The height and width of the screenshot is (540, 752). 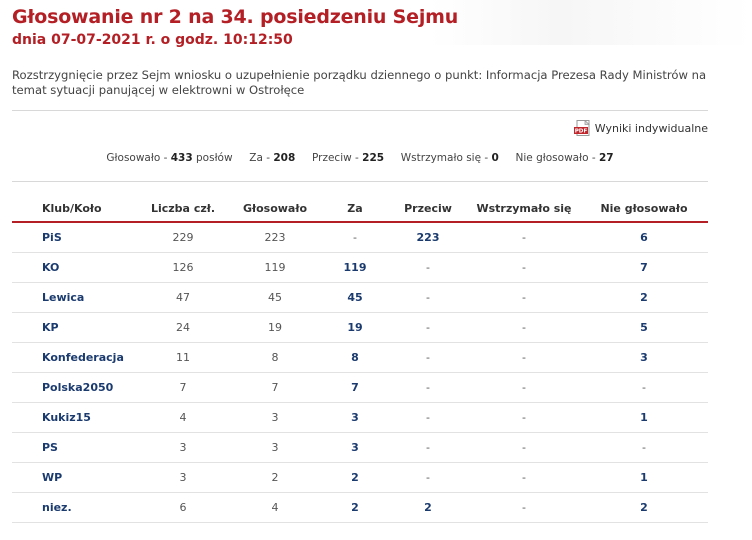 What do you see at coordinates (275, 477) in the screenshot?
I see `voted-cell: 2` at bounding box center [275, 477].